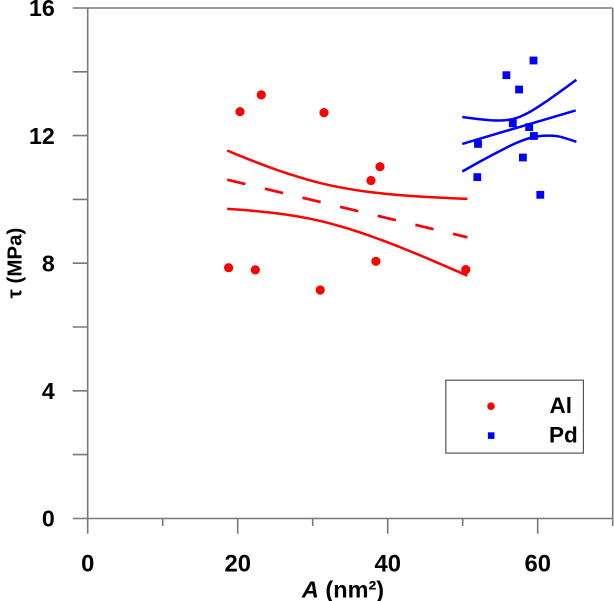  What do you see at coordinates (537, 564) in the screenshot?
I see `svg-text: 60` at bounding box center [537, 564].